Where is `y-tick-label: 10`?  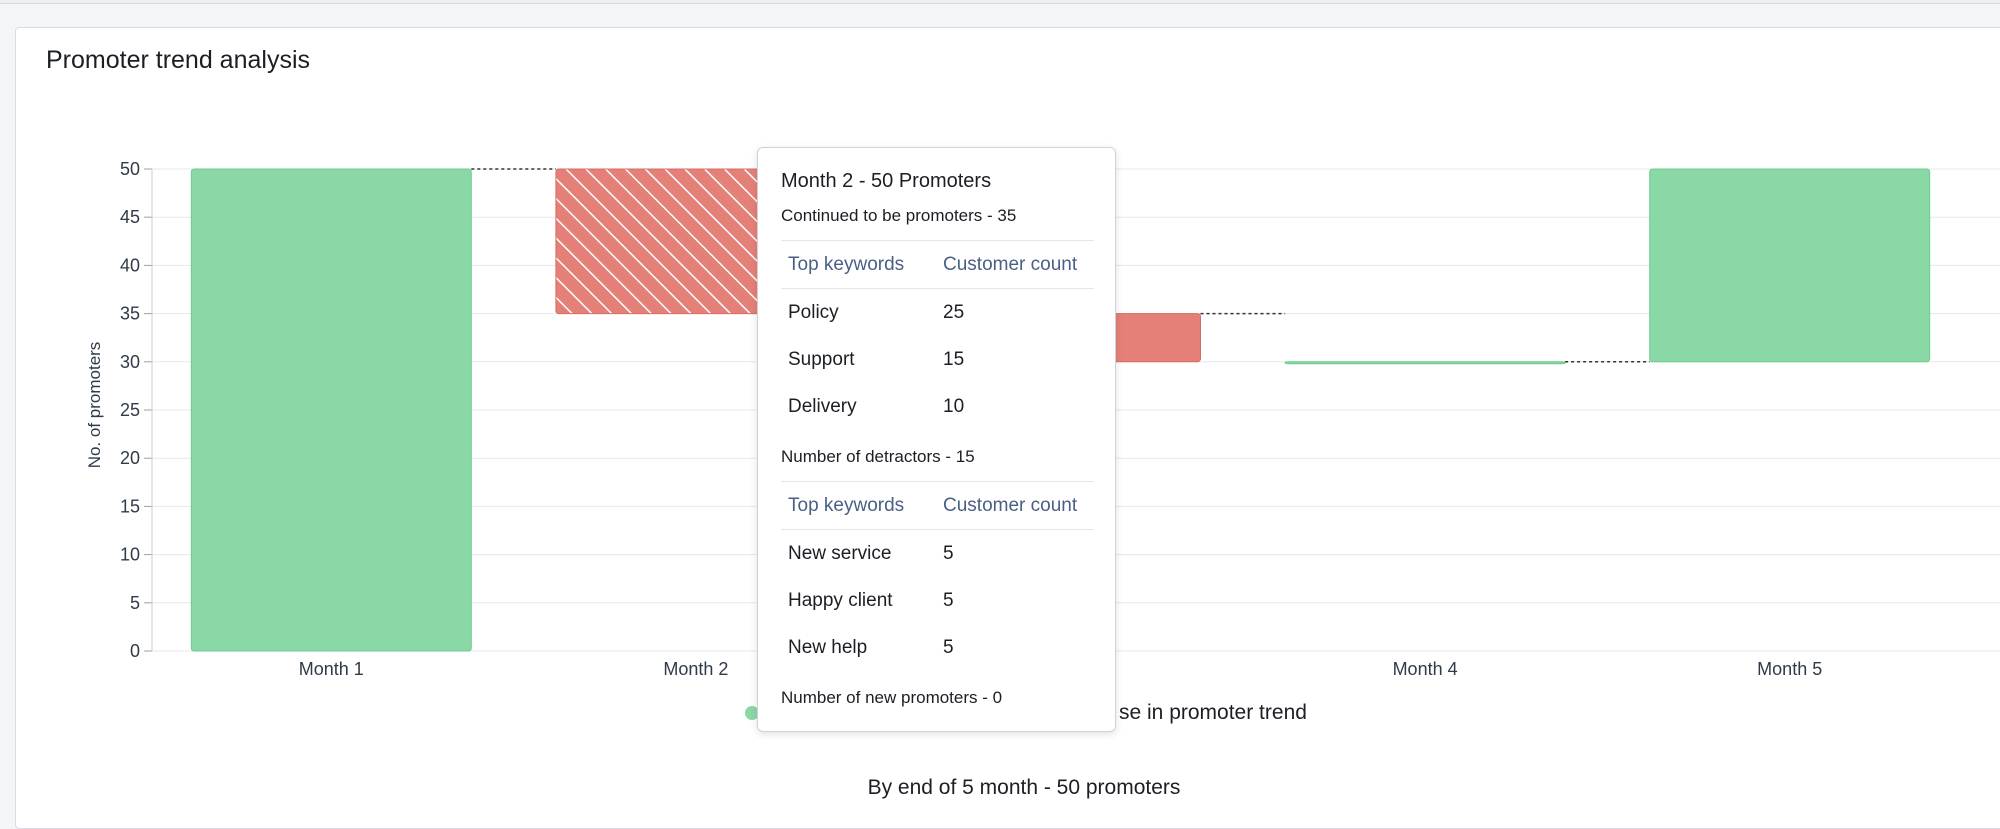
y-tick-label: 10 is located at coordinates (130, 555).